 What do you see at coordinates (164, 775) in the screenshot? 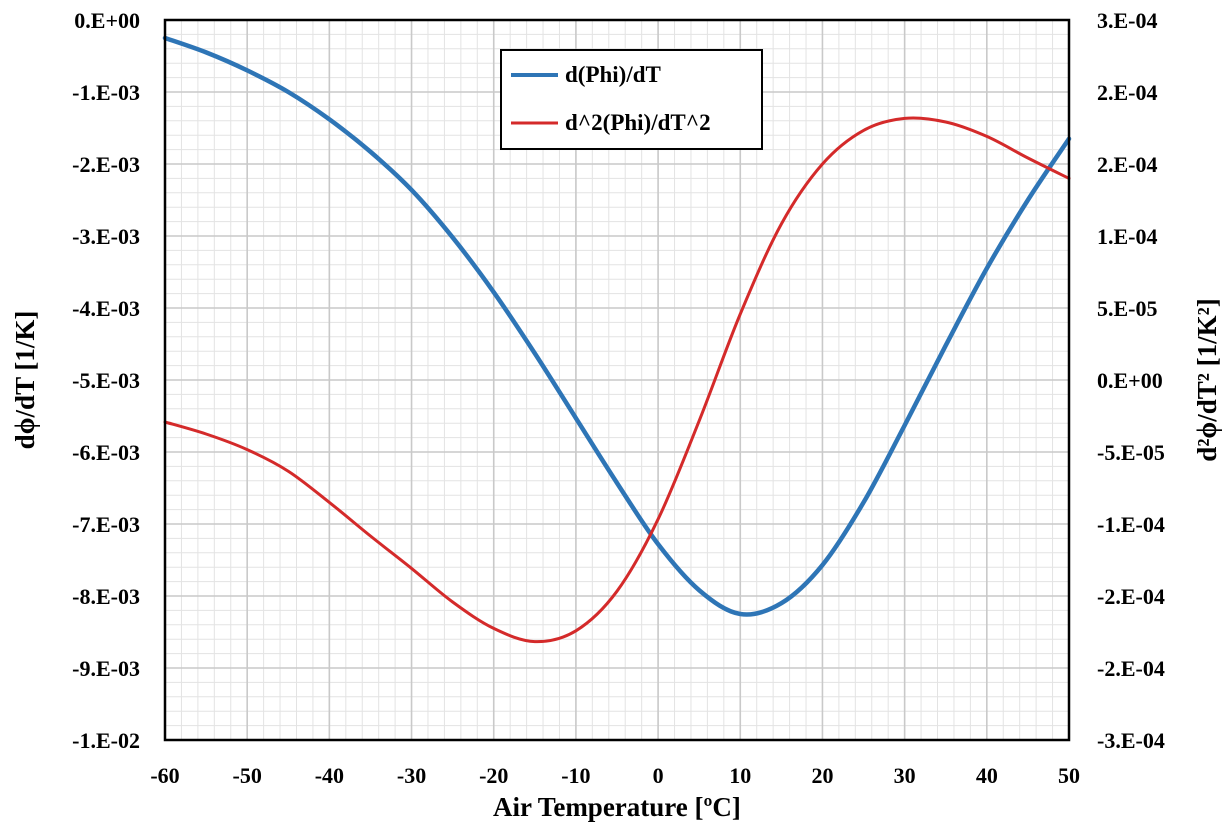
I see `x-tick-label: -60` at bounding box center [164, 775].